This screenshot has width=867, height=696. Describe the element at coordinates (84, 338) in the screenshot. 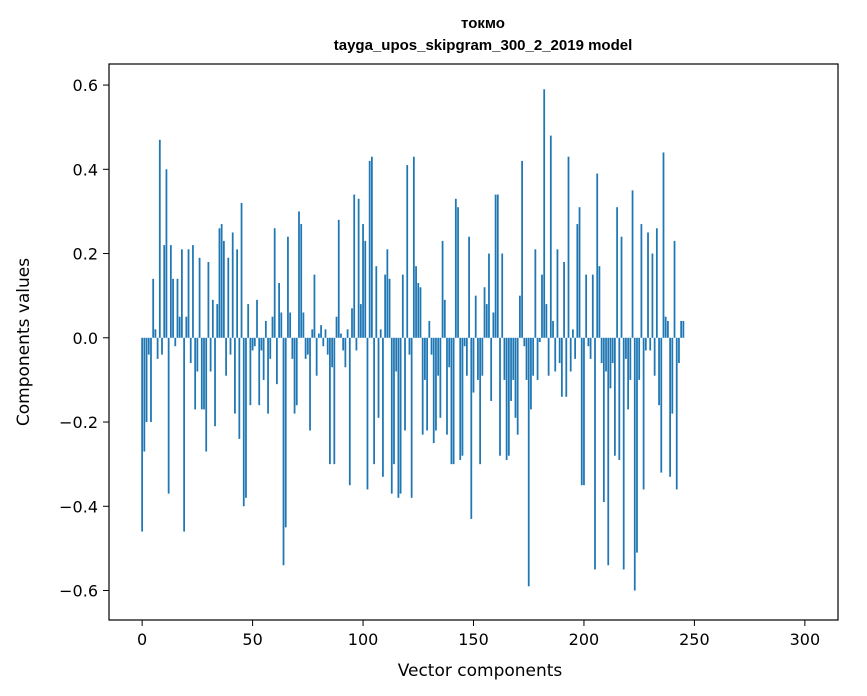

I see `y-axis-ticks: −0.6 −0.4 −0.2 0.0 0.2 0.4 0.6` at that location.